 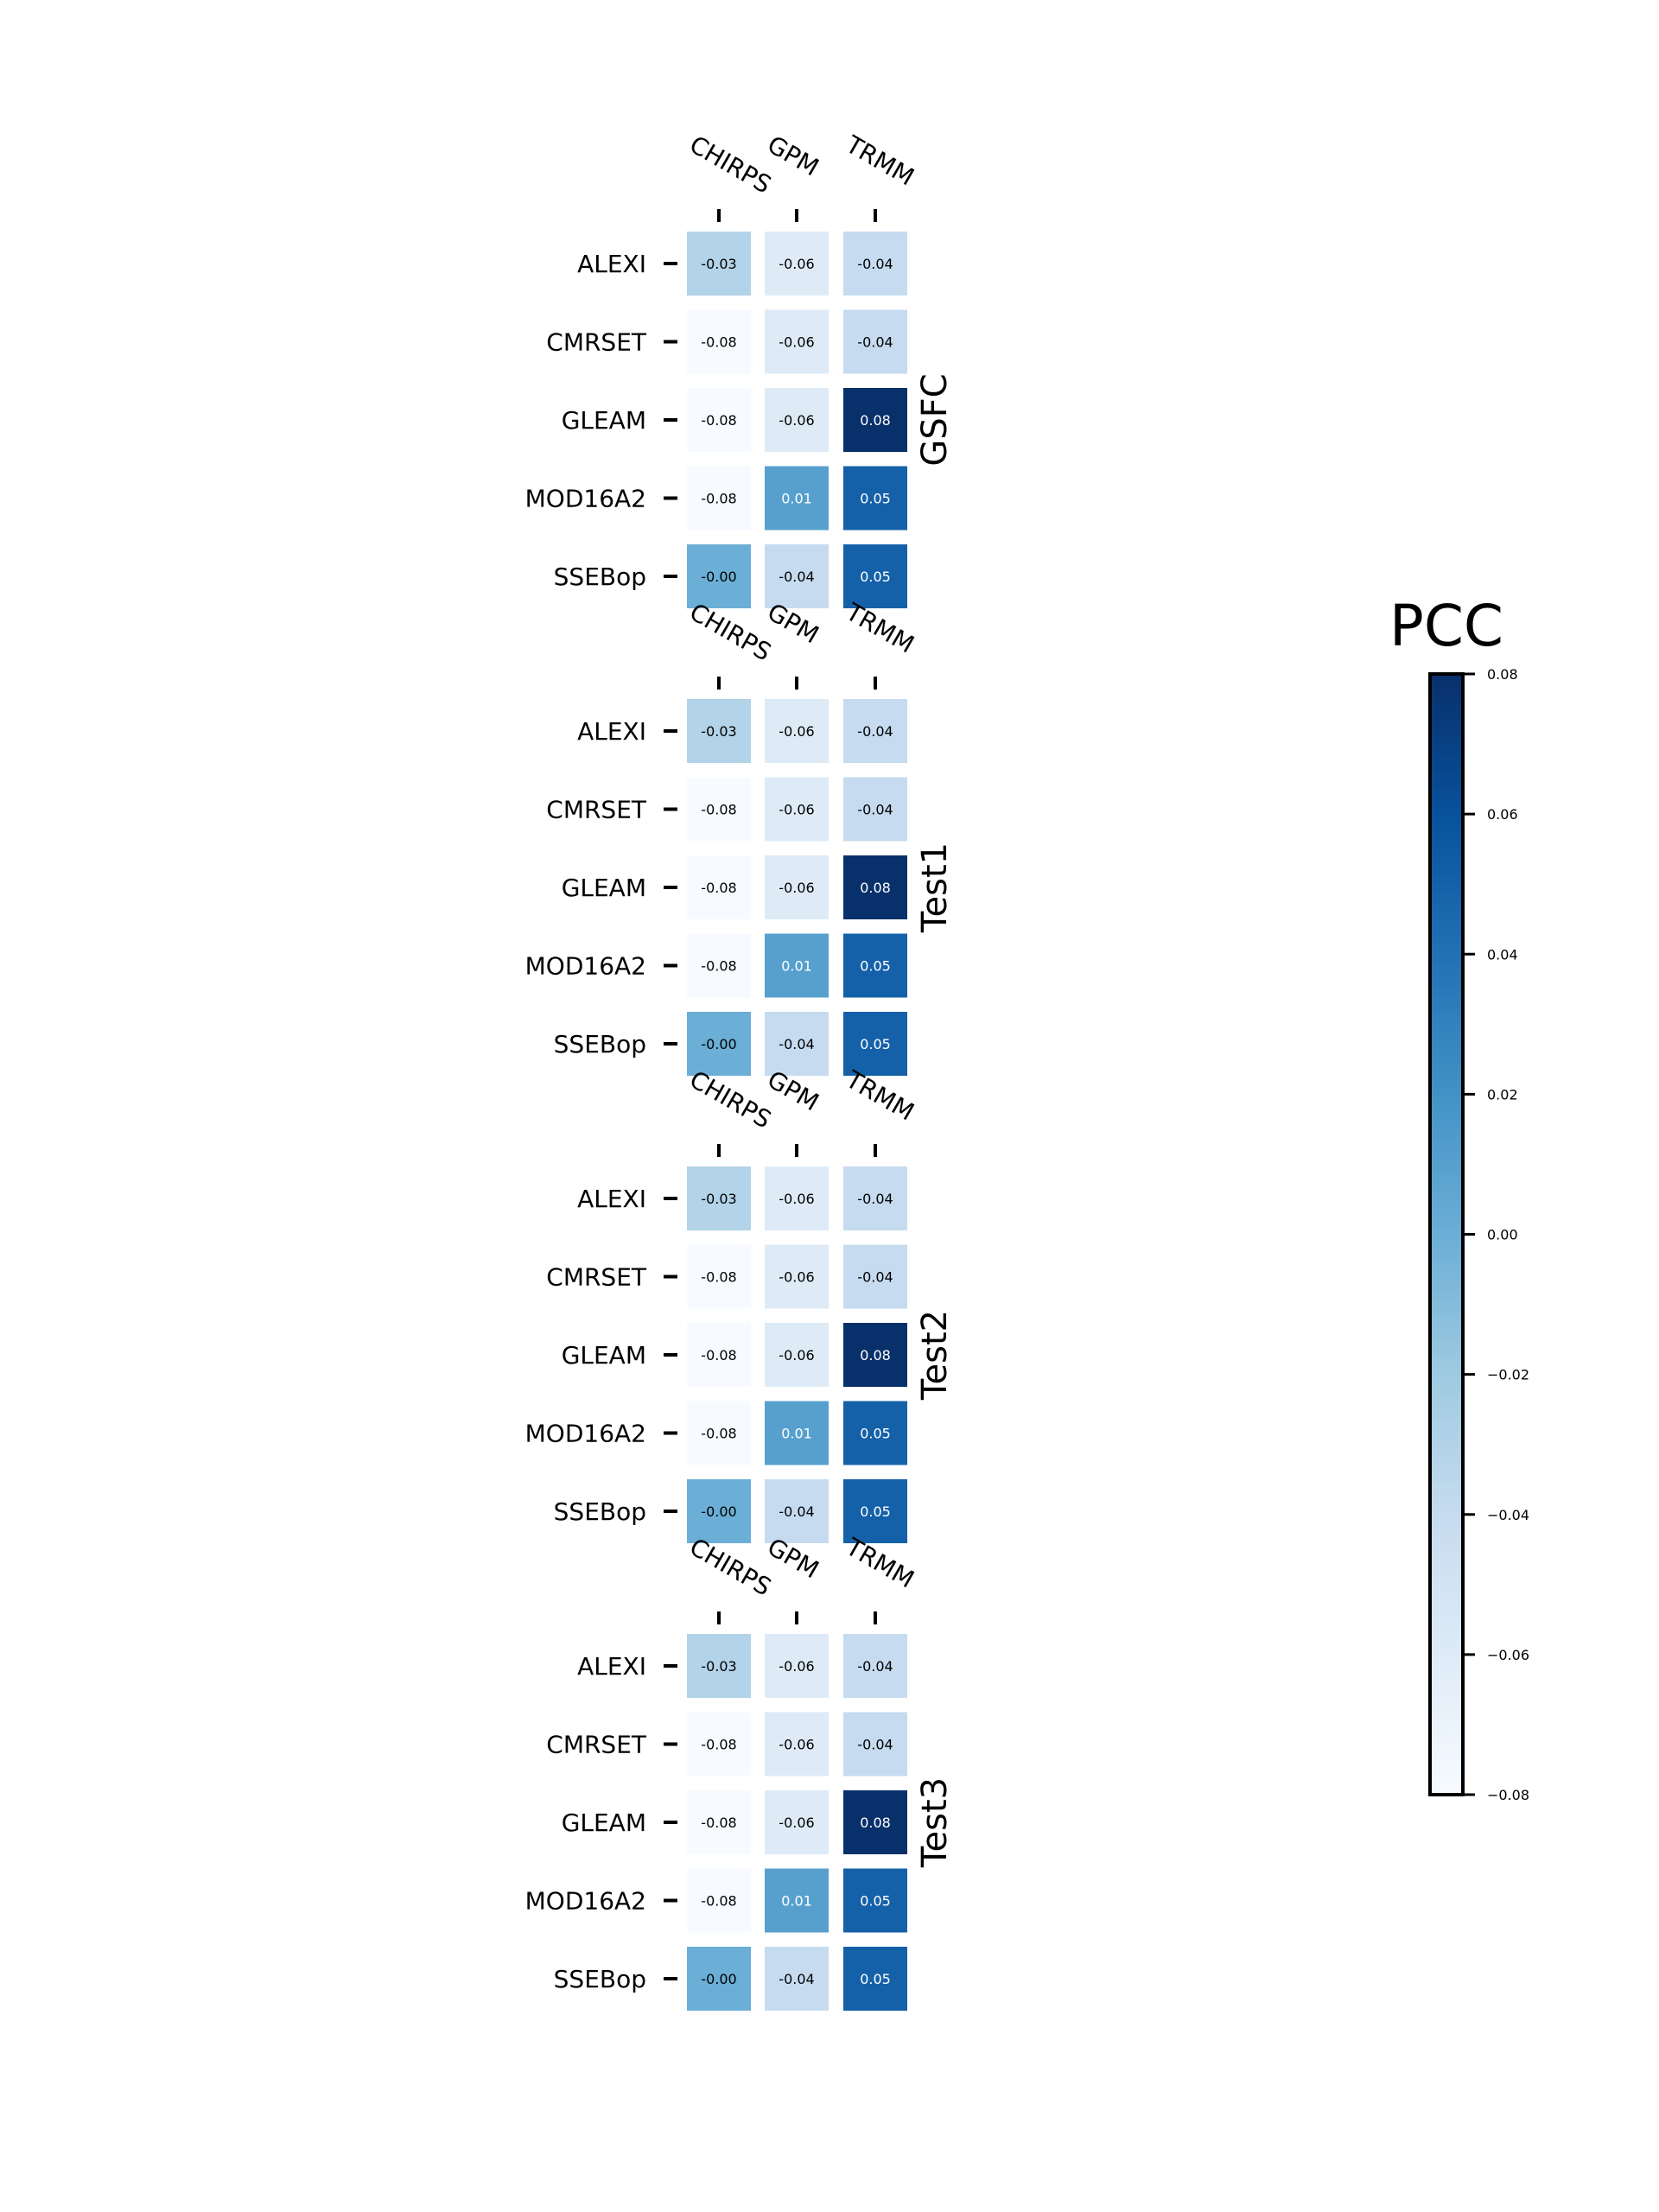 I want to click on colorbar-tick-label: 0.06, so click(x=1502, y=814).